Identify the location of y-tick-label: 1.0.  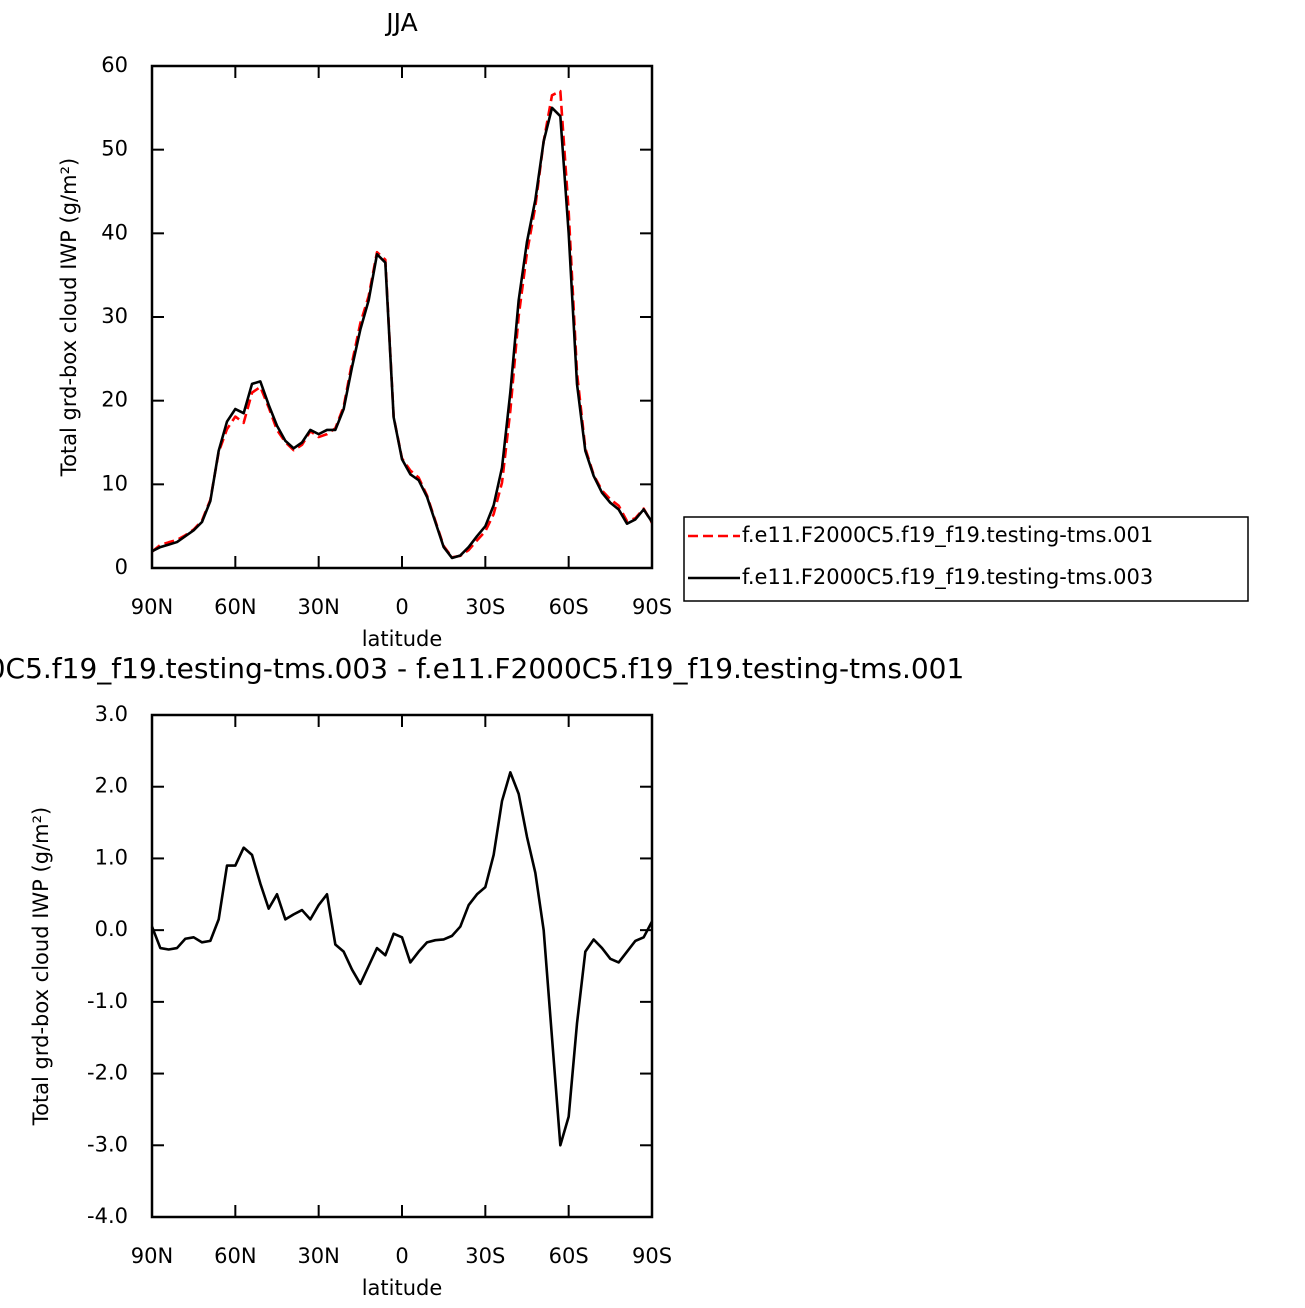
(111, 857).